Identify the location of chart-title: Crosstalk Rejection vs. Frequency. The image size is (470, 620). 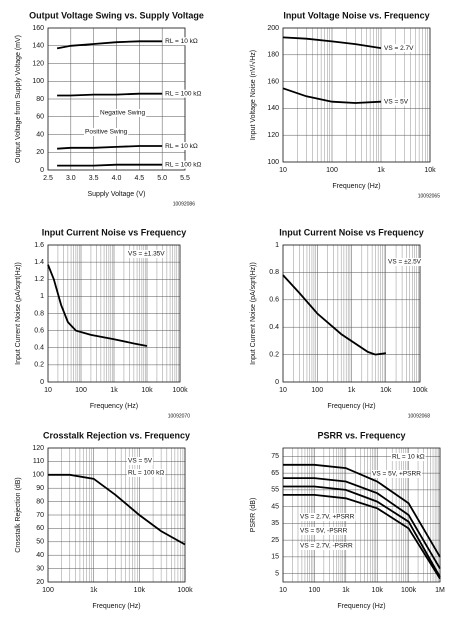
(116, 435).